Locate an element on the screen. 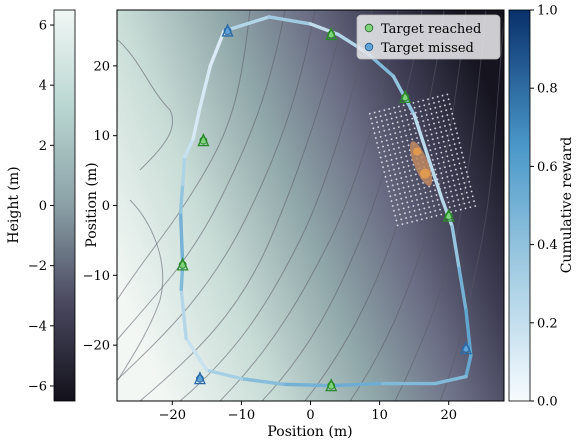  colorbar-tick-label: −2 is located at coordinates (37, 266).